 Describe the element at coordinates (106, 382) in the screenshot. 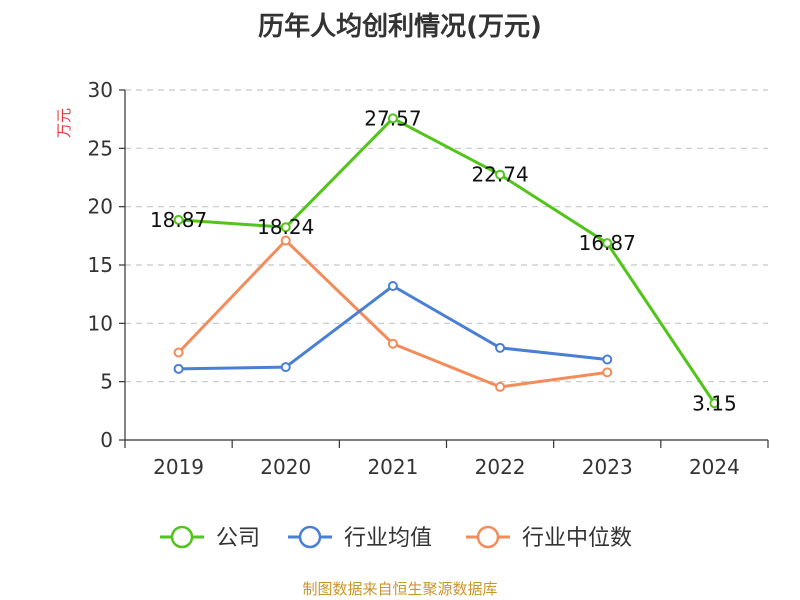

I see `y-tick-label: 5` at that location.